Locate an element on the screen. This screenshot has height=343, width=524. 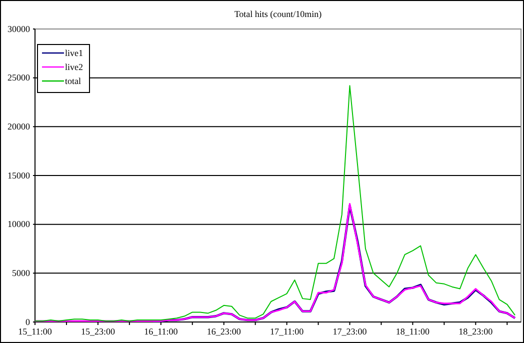
chart-title: Total hits (count/10min) is located at coordinates (278, 14).